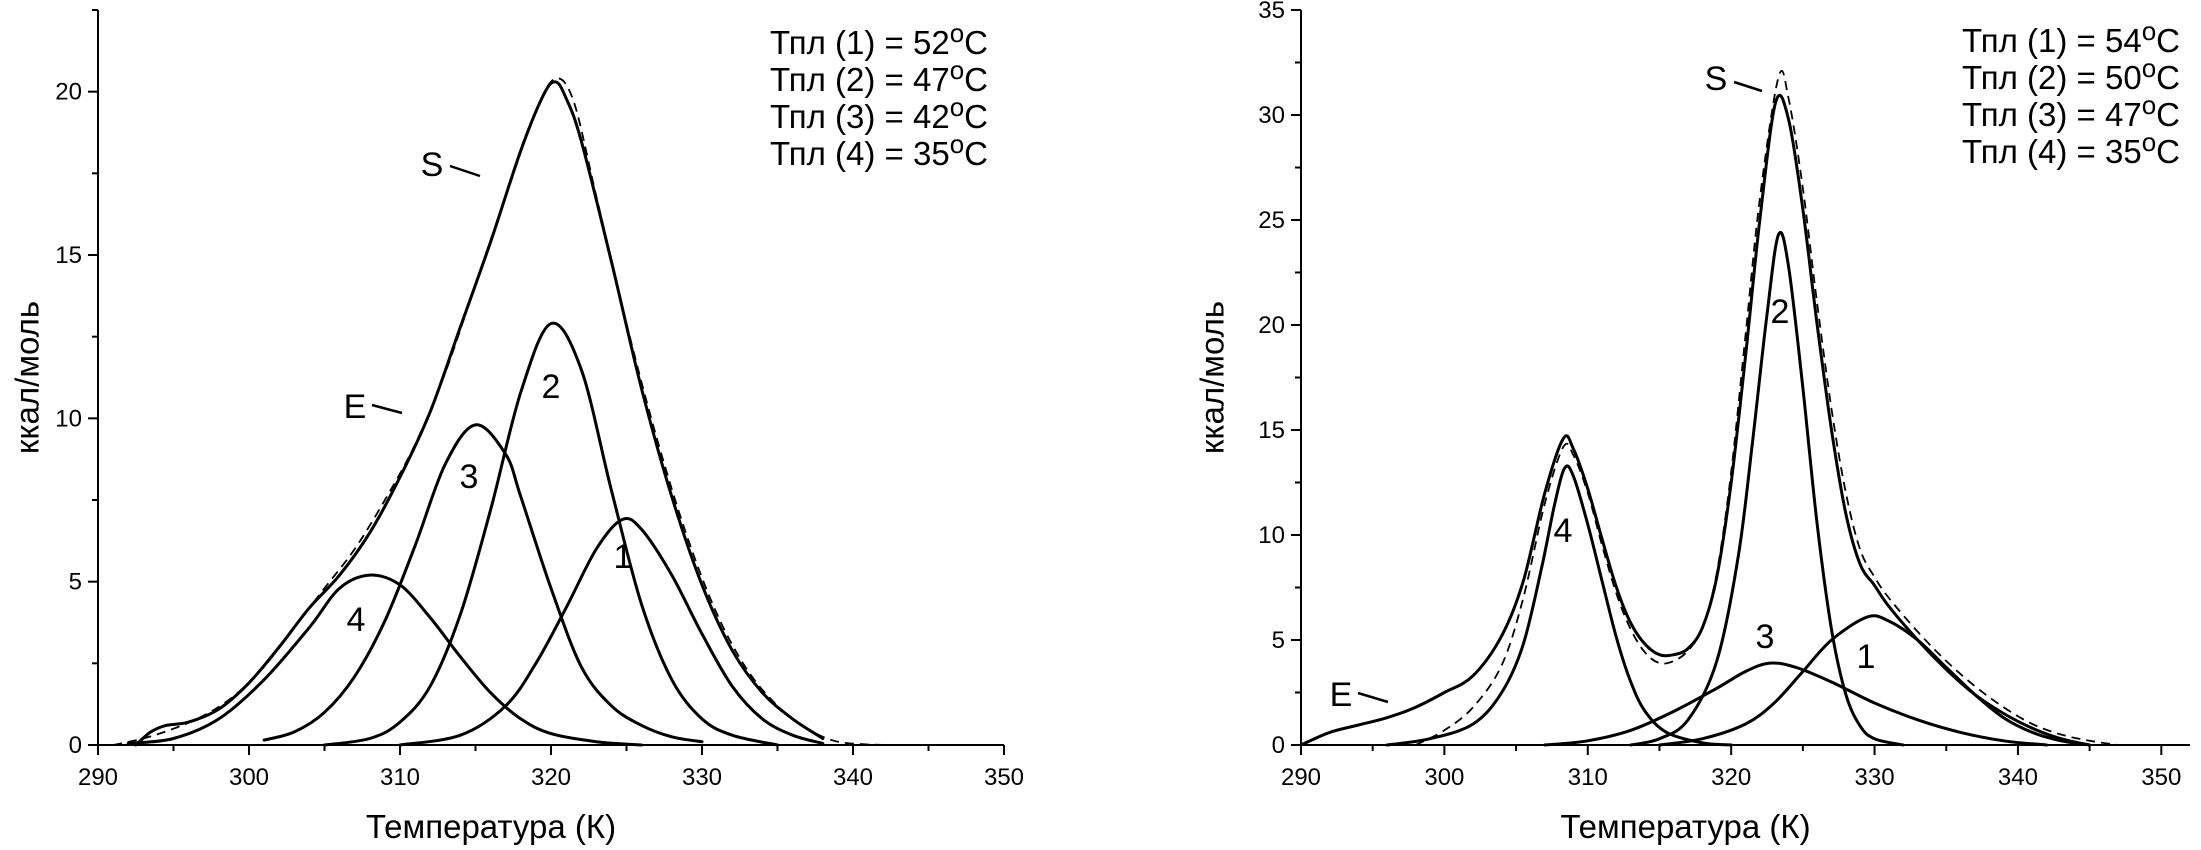  Describe the element at coordinates (27, 377) in the screenshot. I see `left-y-axis-title: ккал/моль` at that location.